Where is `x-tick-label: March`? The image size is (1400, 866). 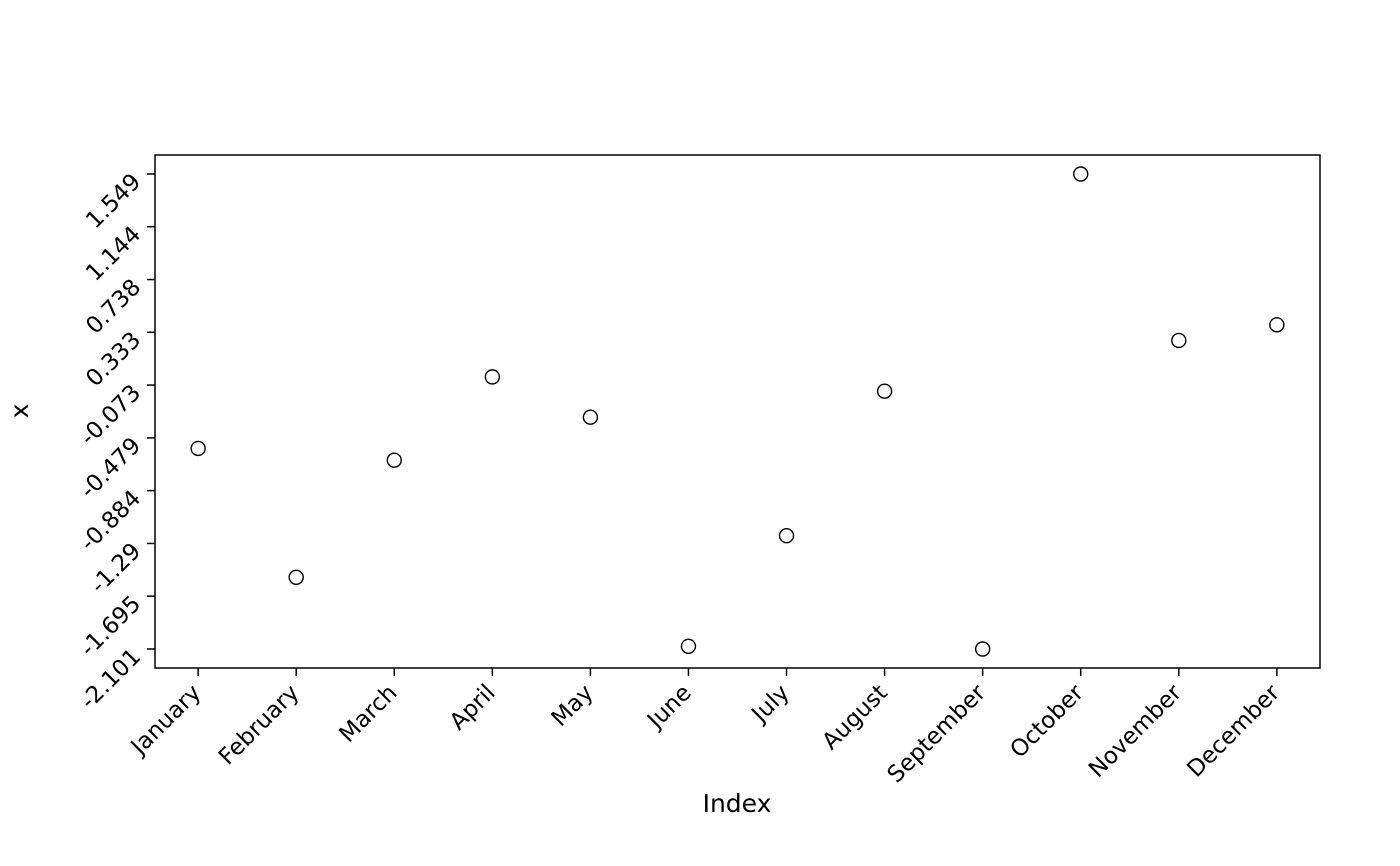 x-tick-label: March is located at coordinates (369, 714).